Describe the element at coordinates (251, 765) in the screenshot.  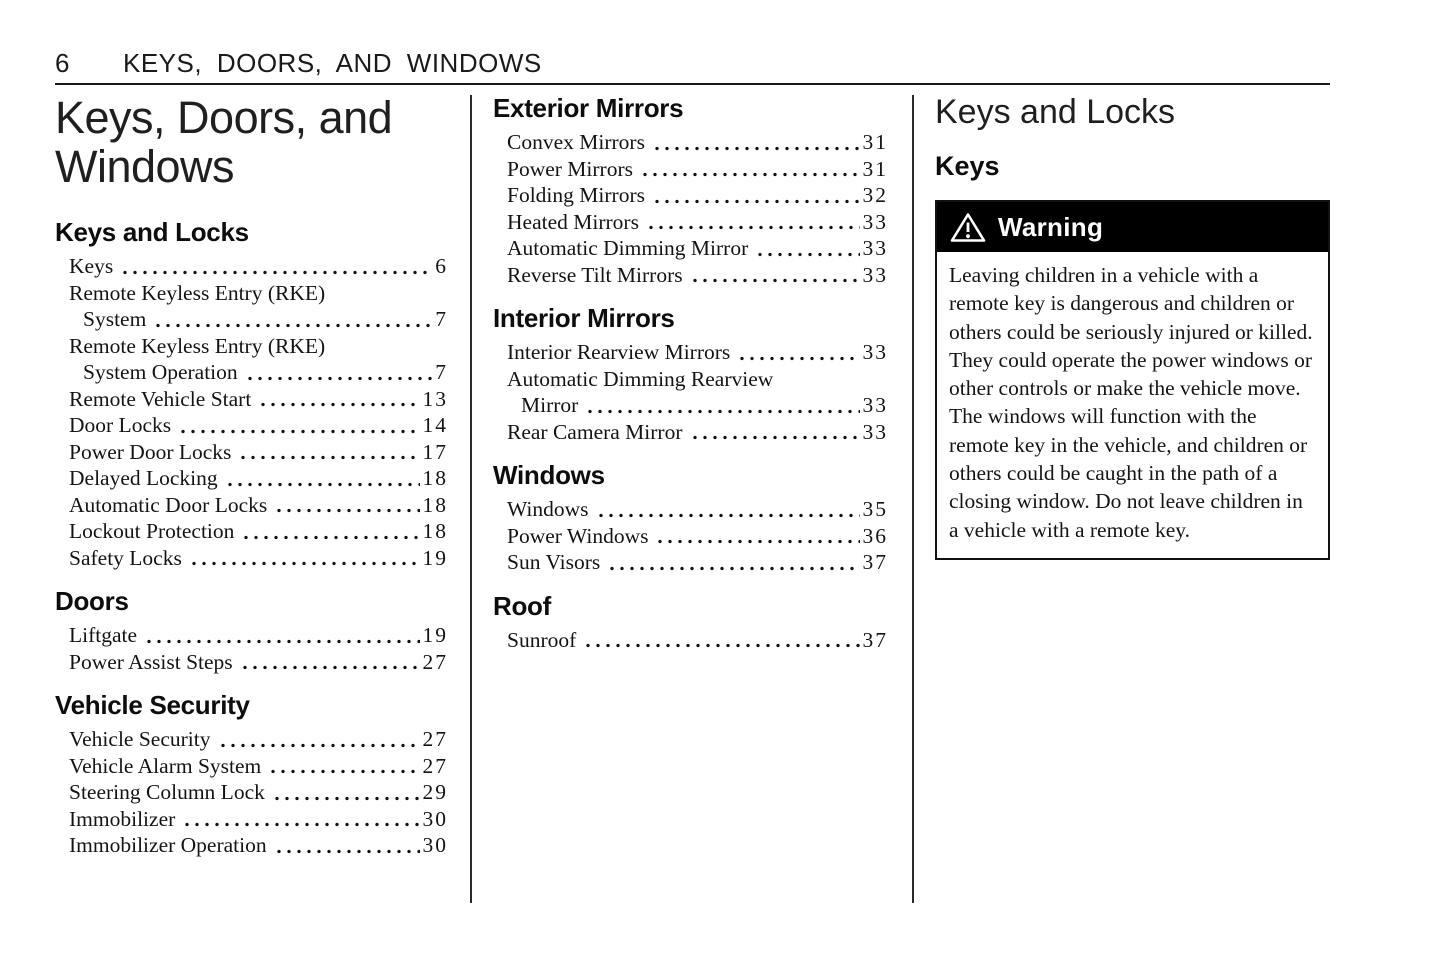
I see `toc-entry: Vehicle Alarm System 27` at that location.